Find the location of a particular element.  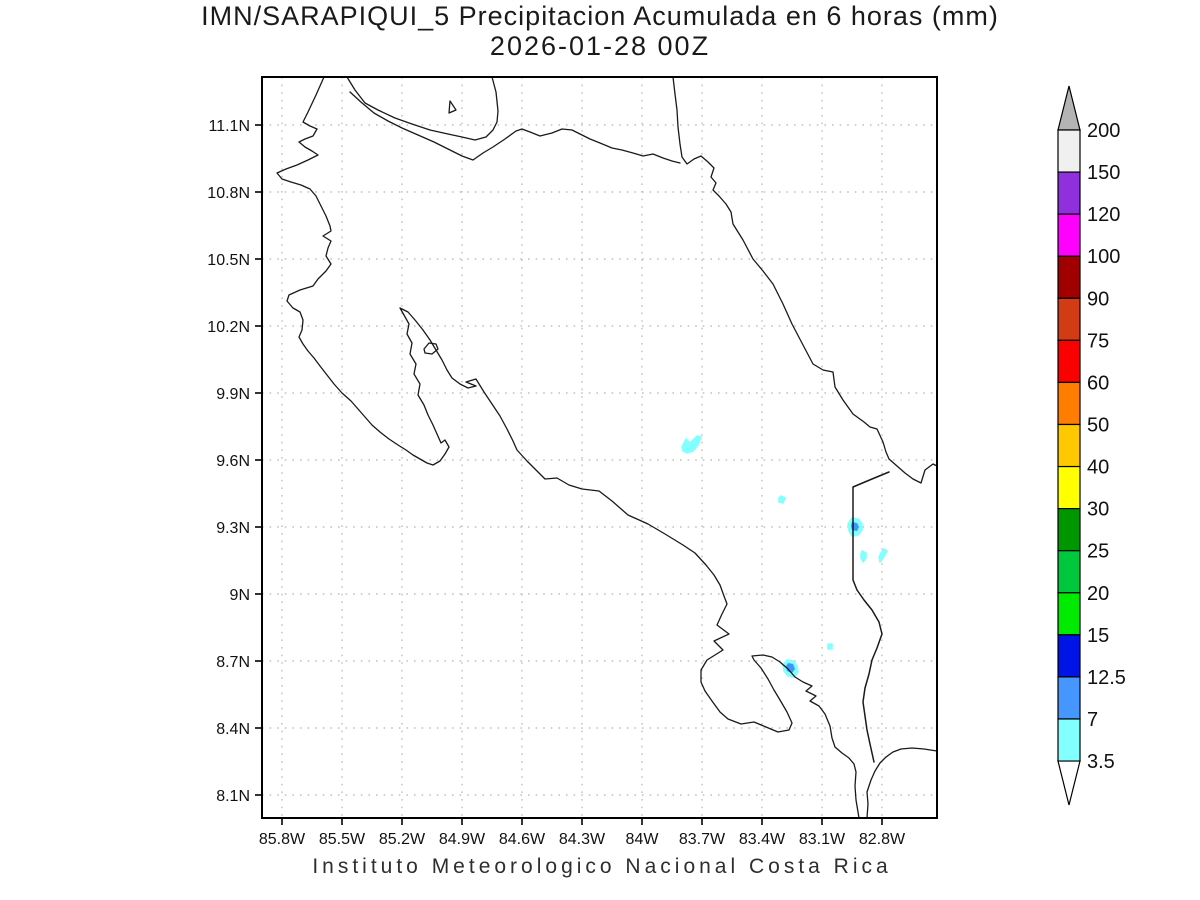

y-tick-label: 8.1N is located at coordinates (233, 796).